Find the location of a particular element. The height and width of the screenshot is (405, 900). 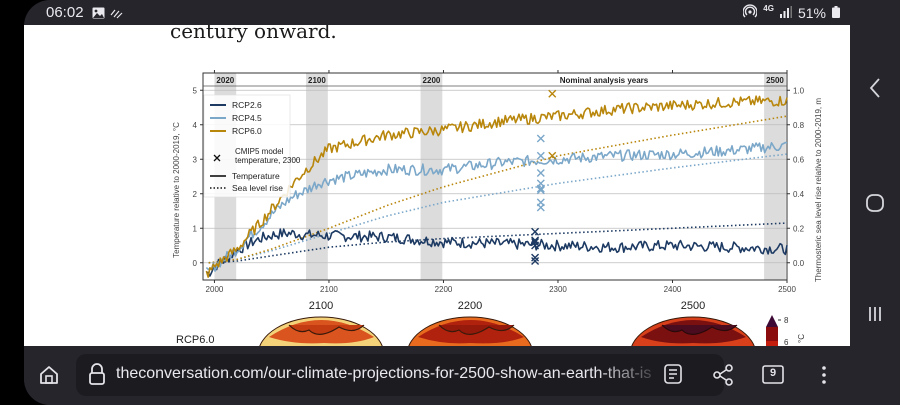

legend-x-marker-icon is located at coordinates (217, 158).